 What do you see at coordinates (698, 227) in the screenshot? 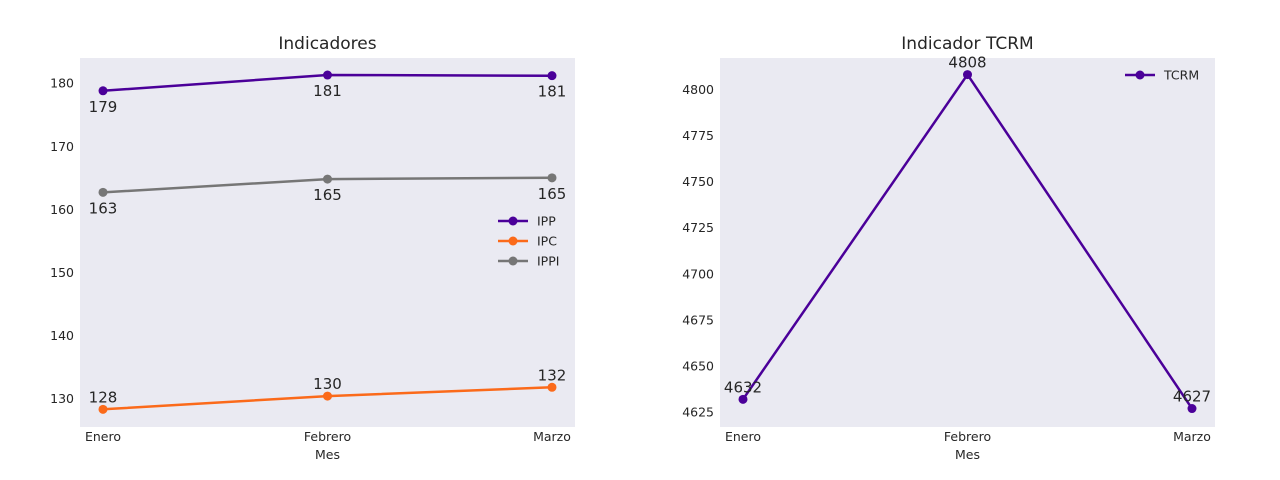
I see `y-tick-label: 4725` at bounding box center [698, 227].